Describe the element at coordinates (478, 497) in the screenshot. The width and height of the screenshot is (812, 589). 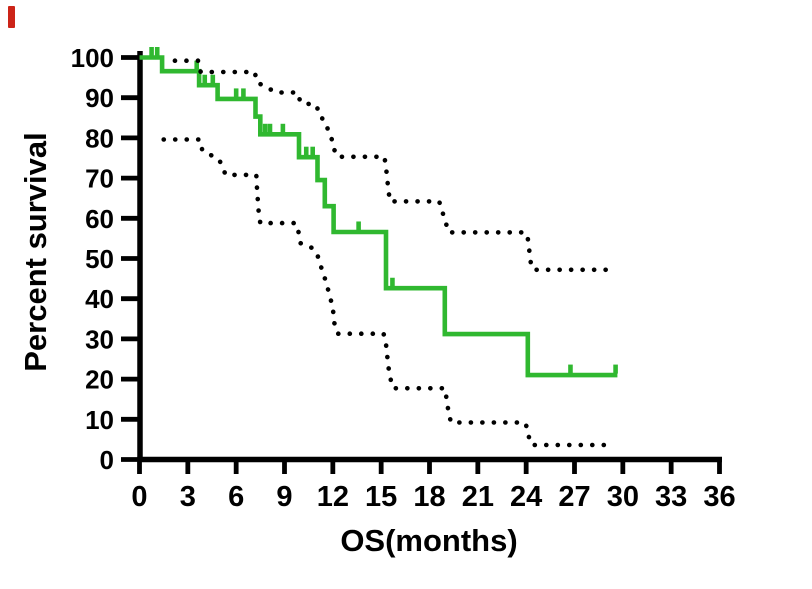
I see `x-tick-label: 21` at that location.